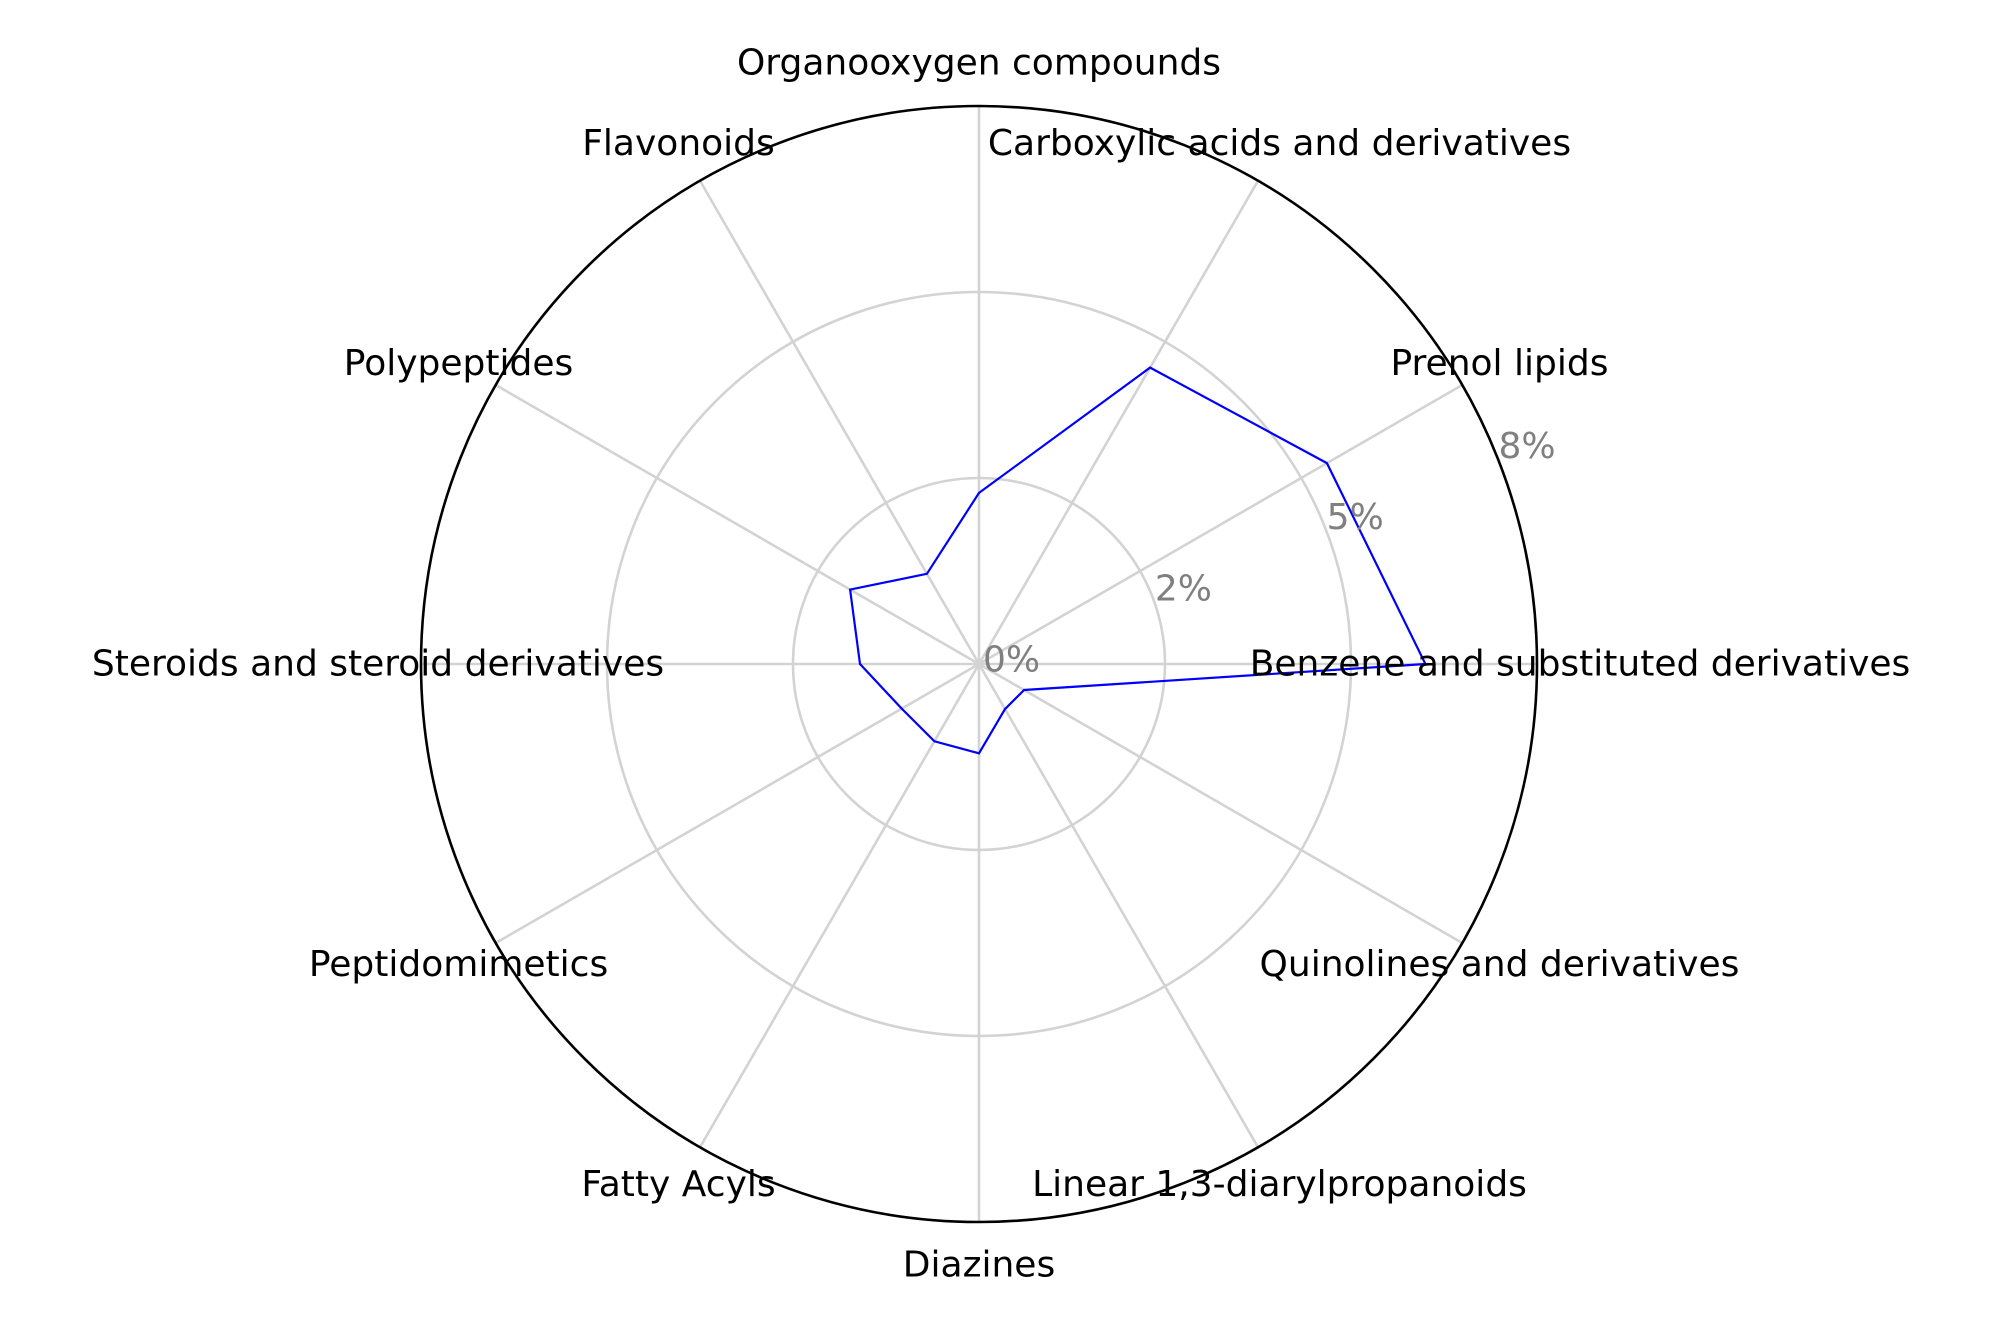 The height and width of the screenshot is (1325, 1998). What do you see at coordinates (1183, 588) in the screenshot?
I see `tick-label-1: 2%` at bounding box center [1183, 588].